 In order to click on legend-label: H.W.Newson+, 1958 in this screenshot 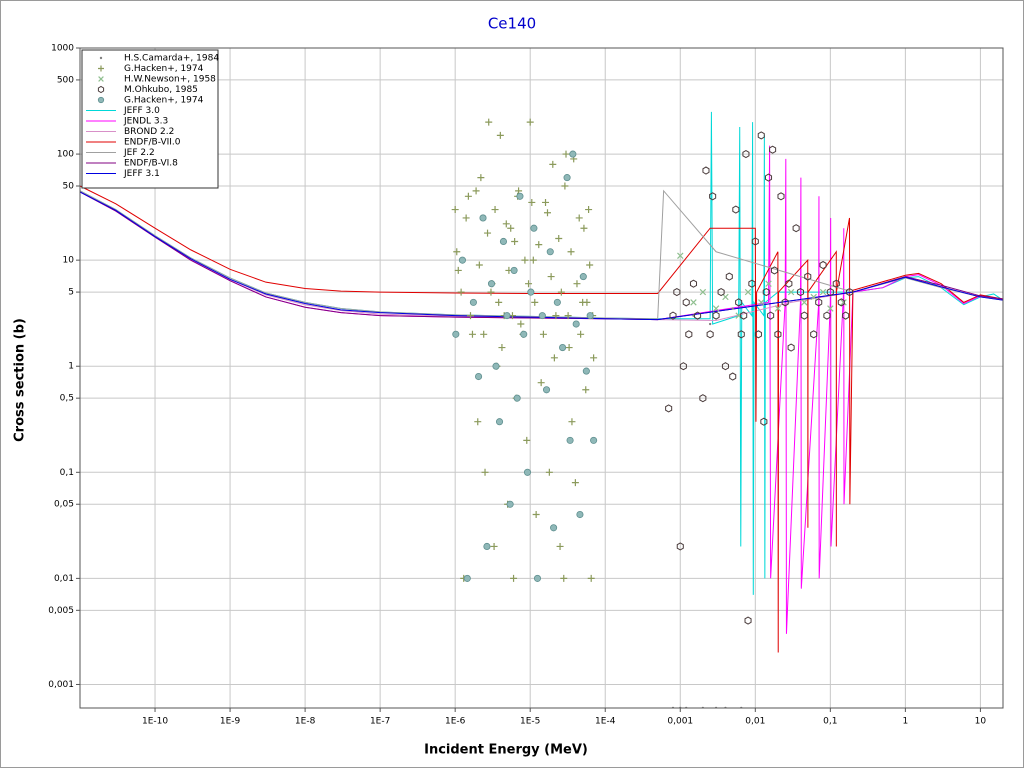, I will do `click(170, 80)`.